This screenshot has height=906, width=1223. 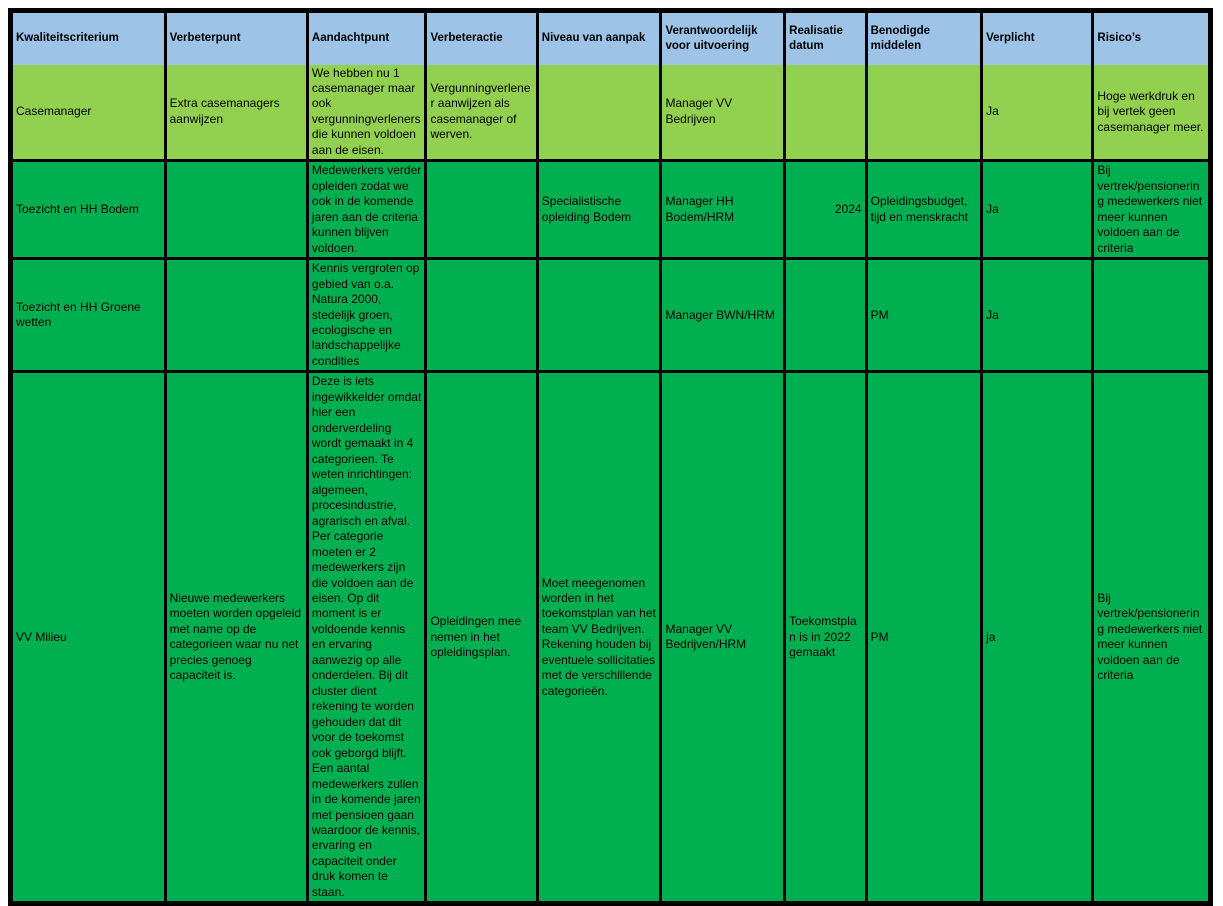 What do you see at coordinates (599, 37) in the screenshot?
I see `column-header: Niveau van aanpak` at bounding box center [599, 37].